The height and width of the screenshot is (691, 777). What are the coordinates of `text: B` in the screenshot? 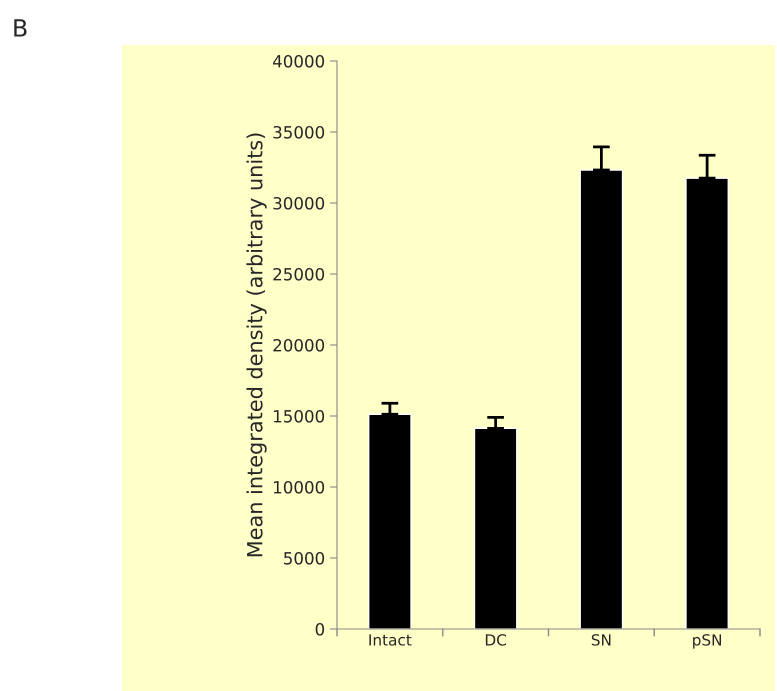 It's located at (20, 28).